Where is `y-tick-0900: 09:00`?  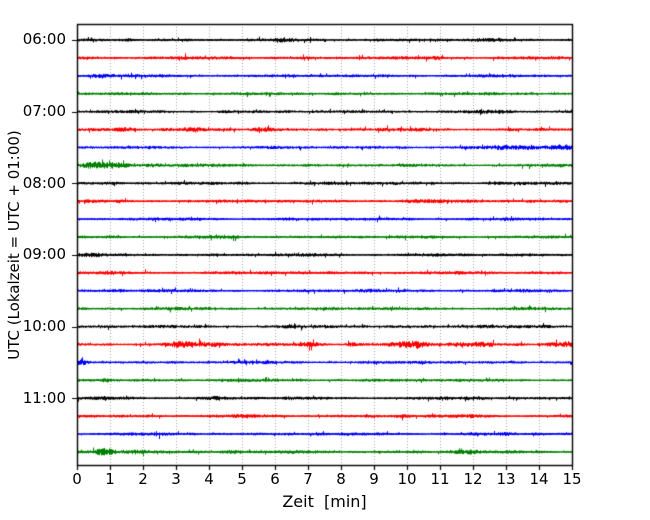 y-tick-0900: 09:00 is located at coordinates (44, 254).